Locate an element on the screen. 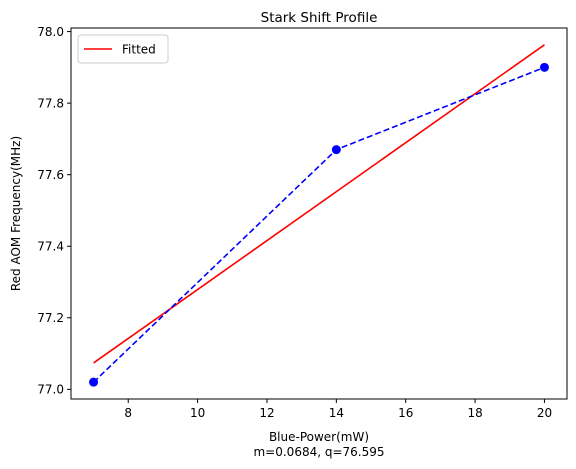 Image resolution: width=576 pixels, height=469 pixels. x-tick-label: 10 is located at coordinates (197, 413).